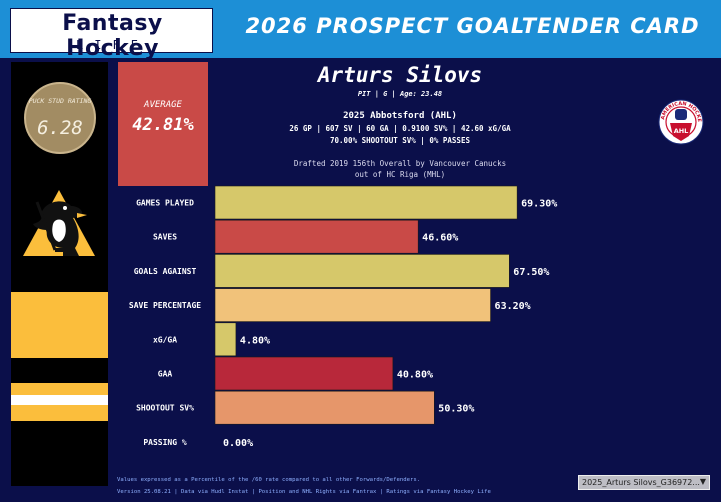 This screenshot has height=502, width=721. Describe the element at coordinates (112, 45) in the screenshot. I see `logo-bottom-text: LIFE` at that location.